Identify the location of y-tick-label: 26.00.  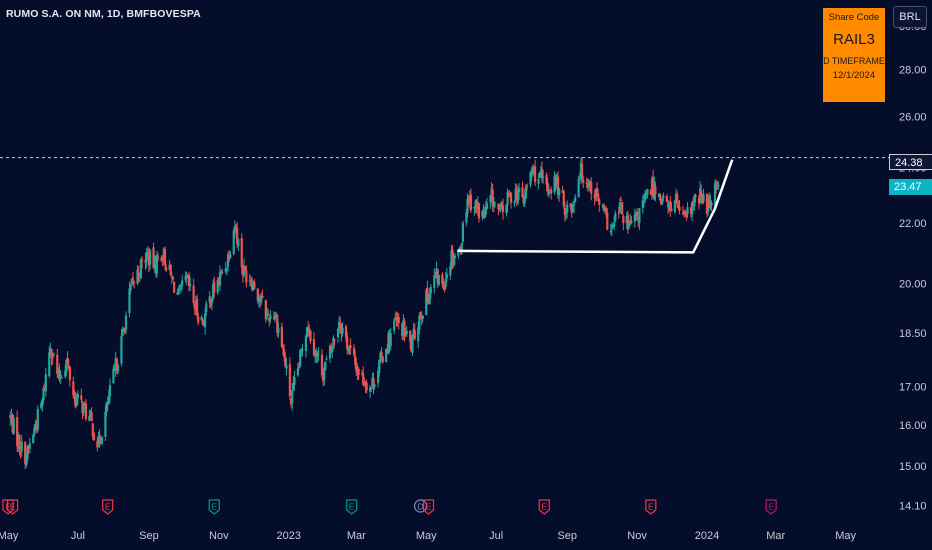
(913, 118).